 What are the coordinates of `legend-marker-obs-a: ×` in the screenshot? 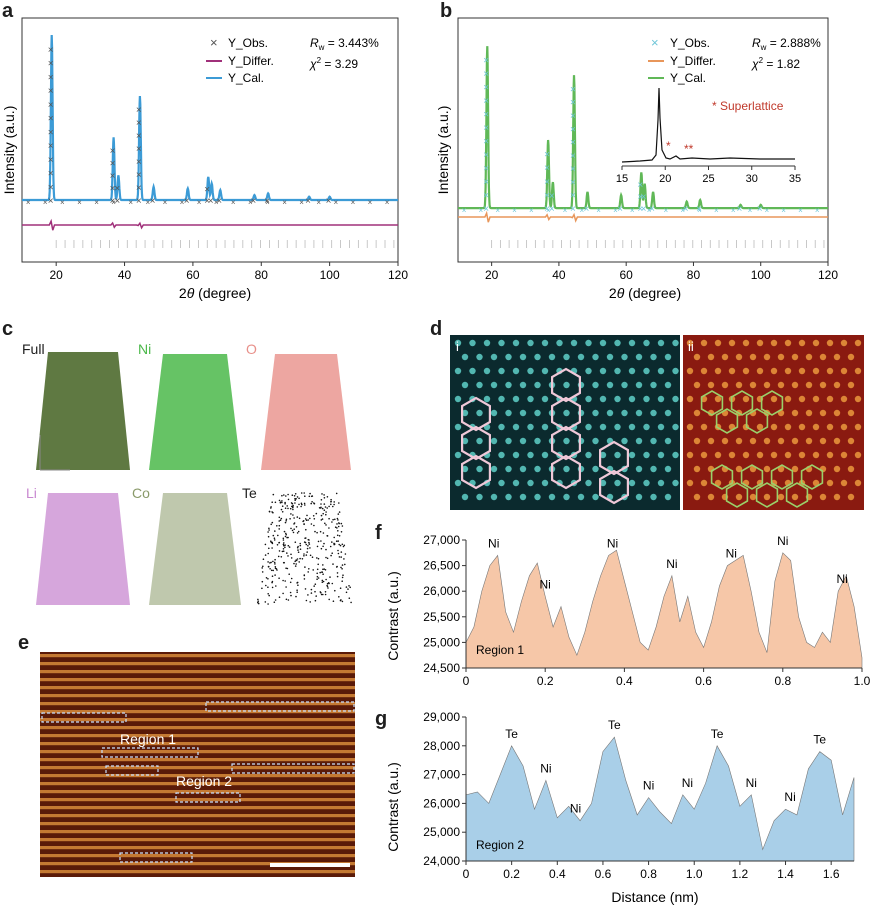 It's located at (214, 42).